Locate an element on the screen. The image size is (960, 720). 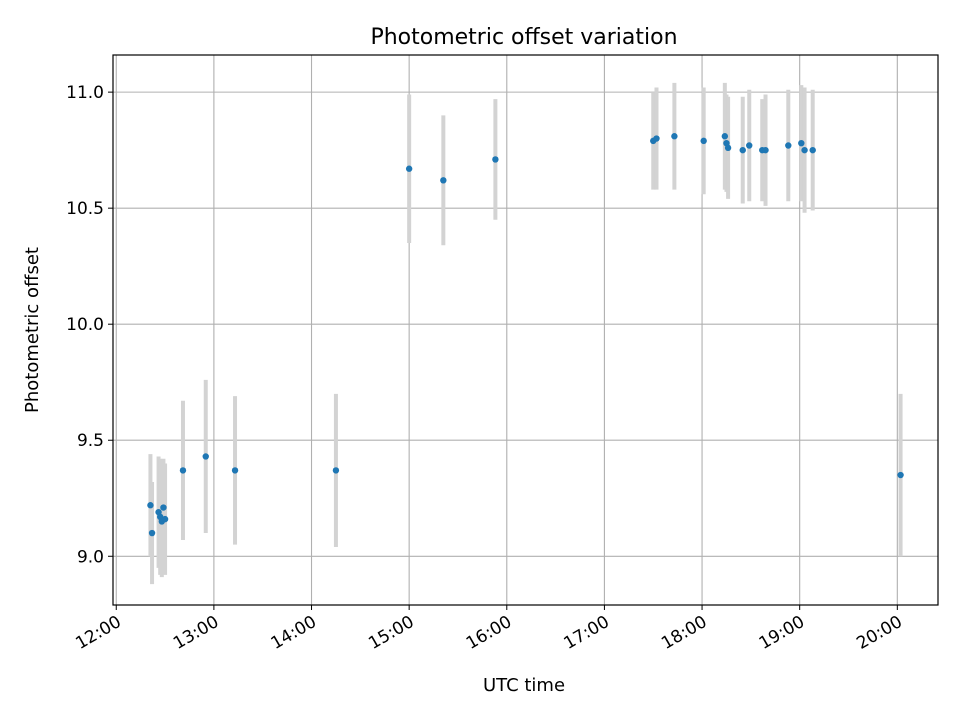
chart-title: Photometric offset variation is located at coordinates (523, 37).